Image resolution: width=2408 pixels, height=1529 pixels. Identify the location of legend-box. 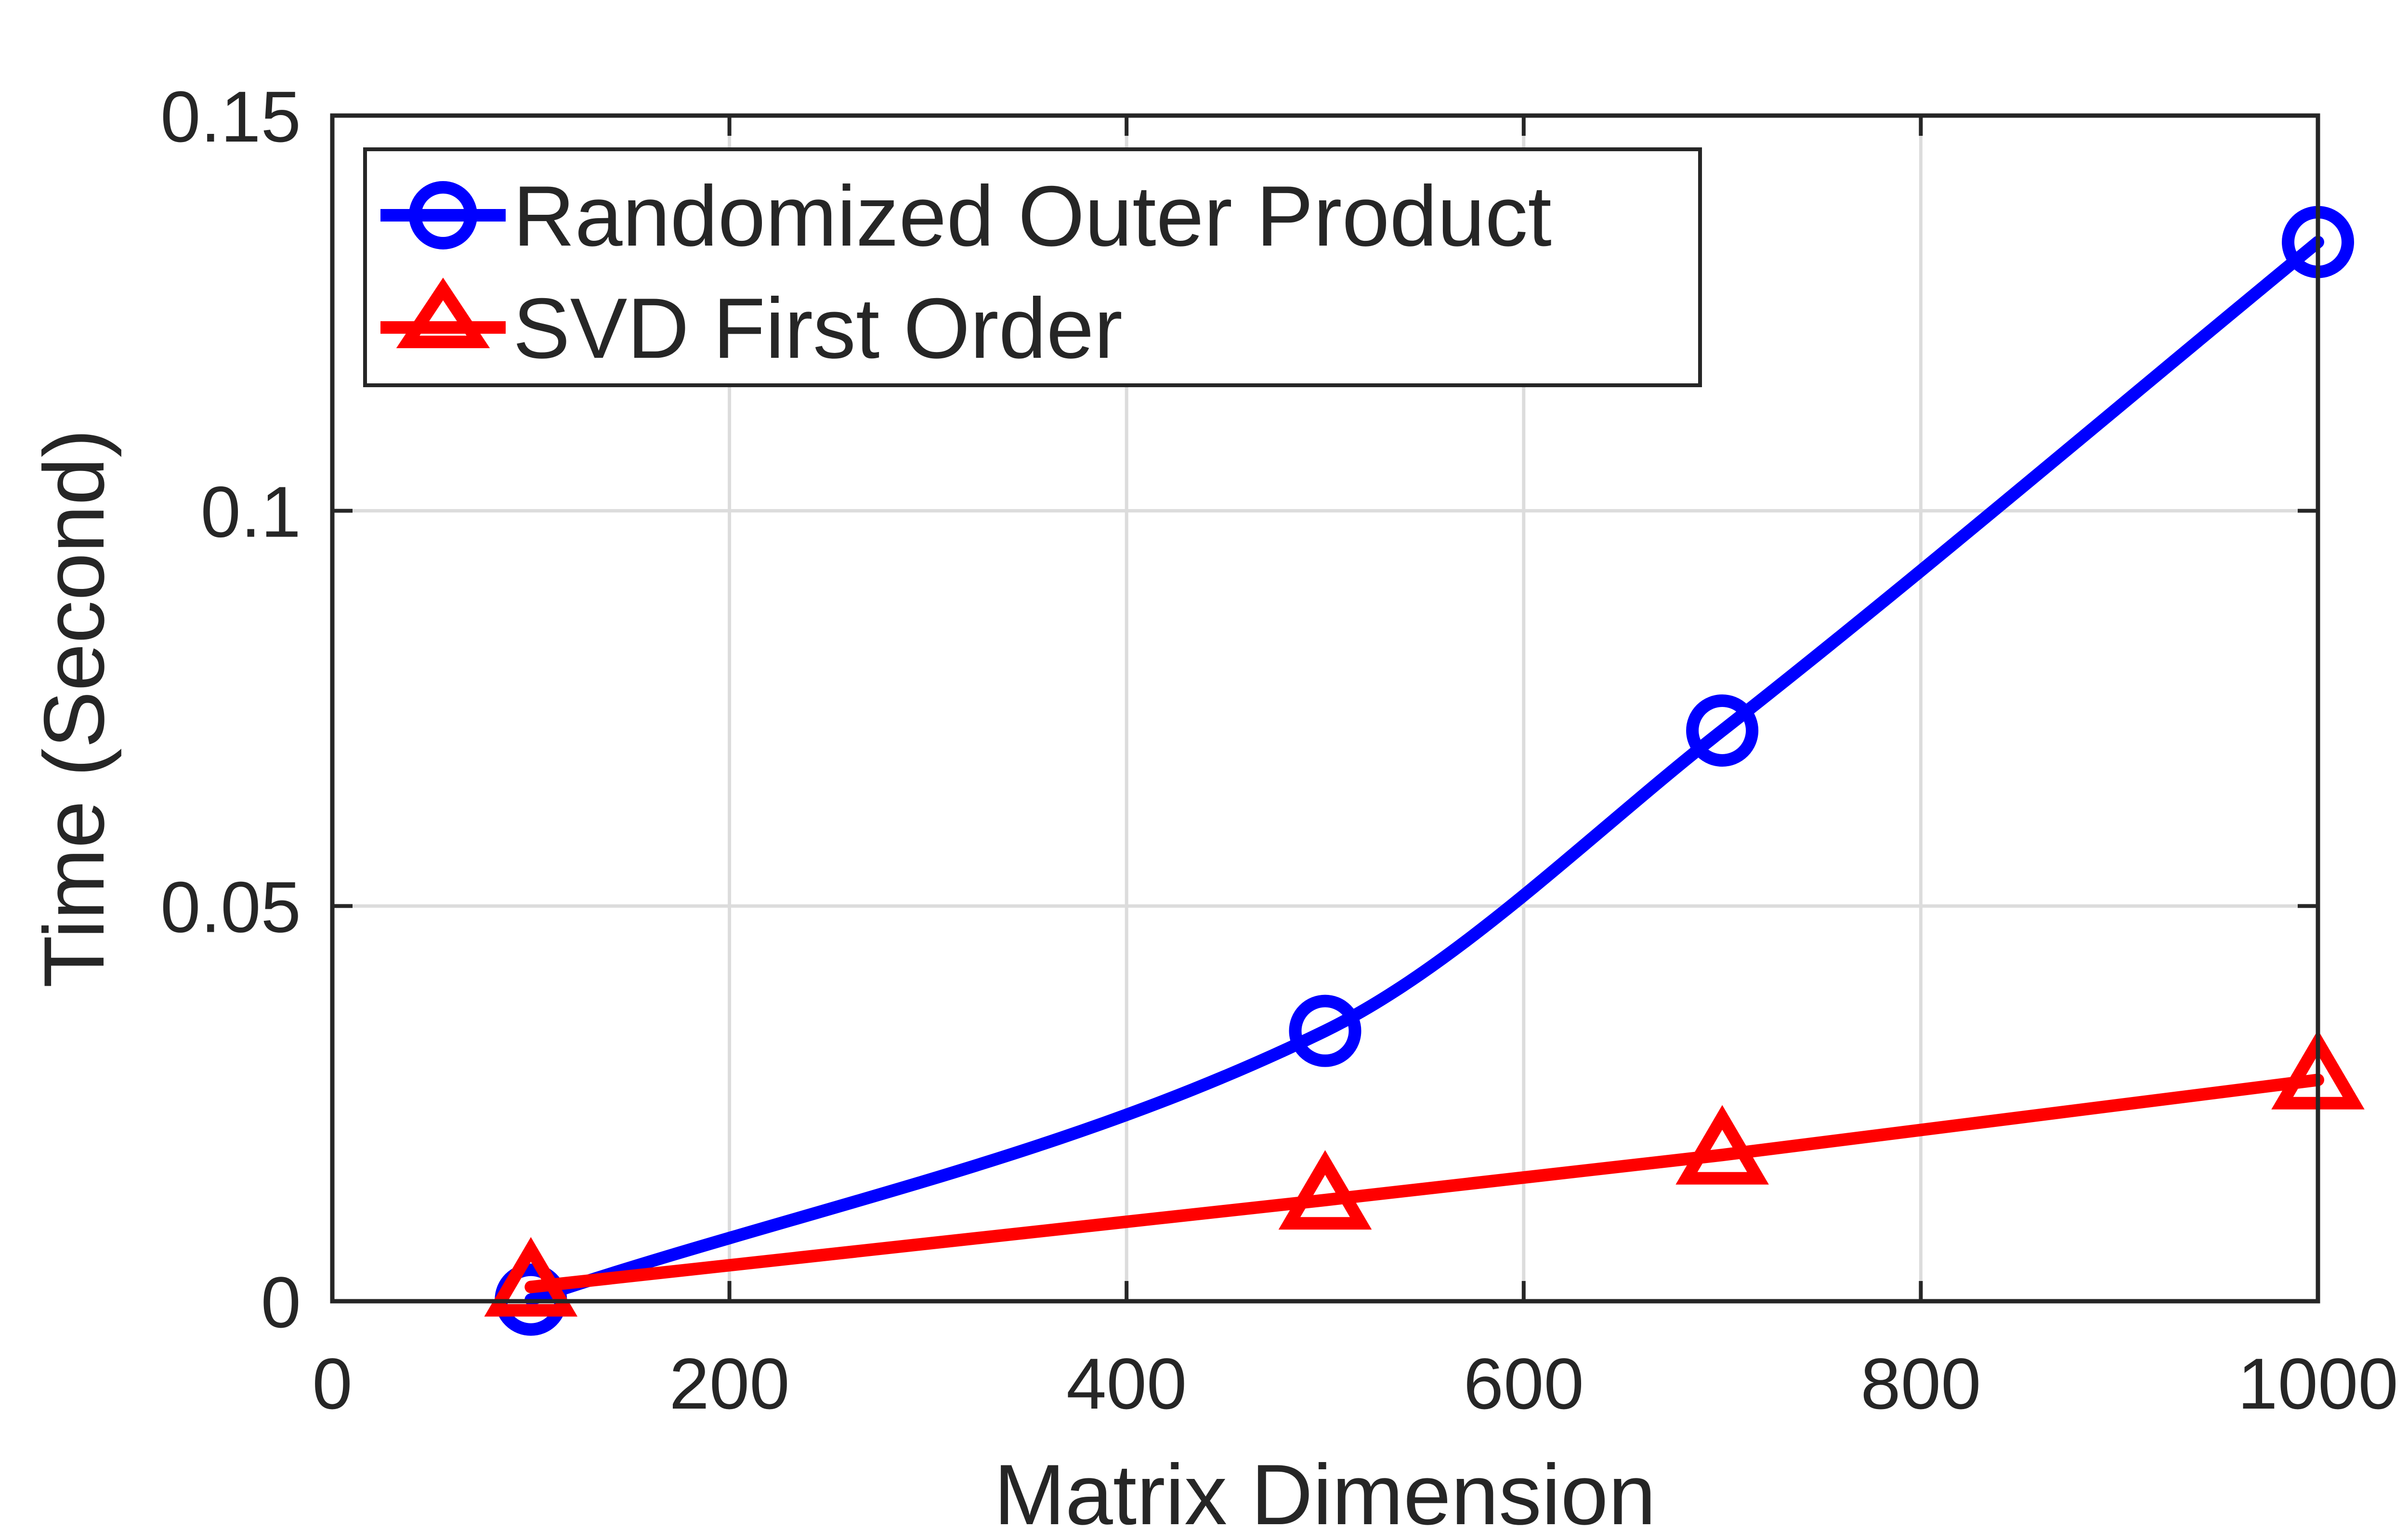
(1032, 267).